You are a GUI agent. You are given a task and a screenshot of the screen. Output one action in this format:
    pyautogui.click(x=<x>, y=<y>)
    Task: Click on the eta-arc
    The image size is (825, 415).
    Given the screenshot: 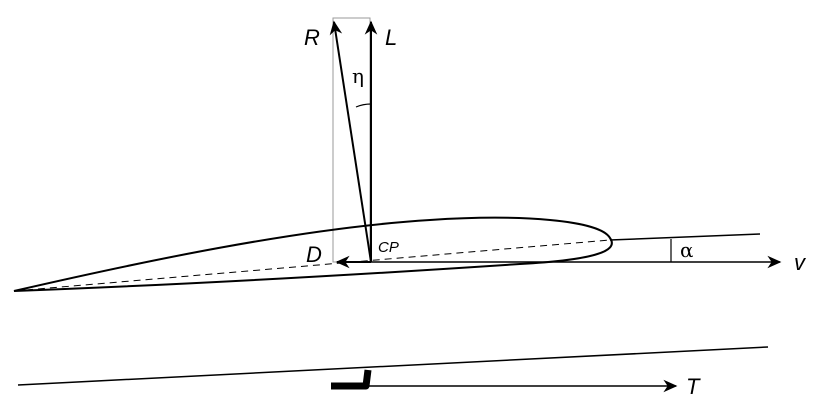 What is the action you would take?
    pyautogui.click(x=363, y=105)
    